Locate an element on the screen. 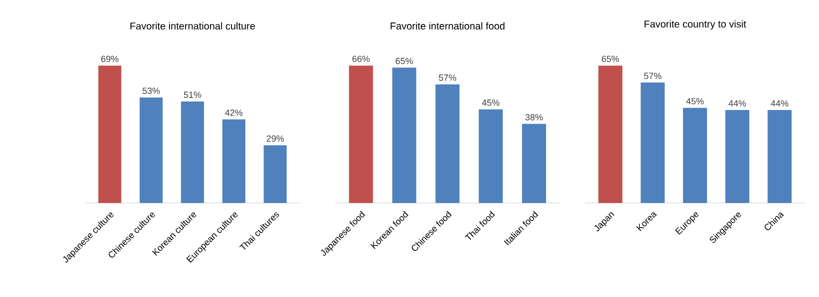  data-label: 66% is located at coordinates (361, 59).